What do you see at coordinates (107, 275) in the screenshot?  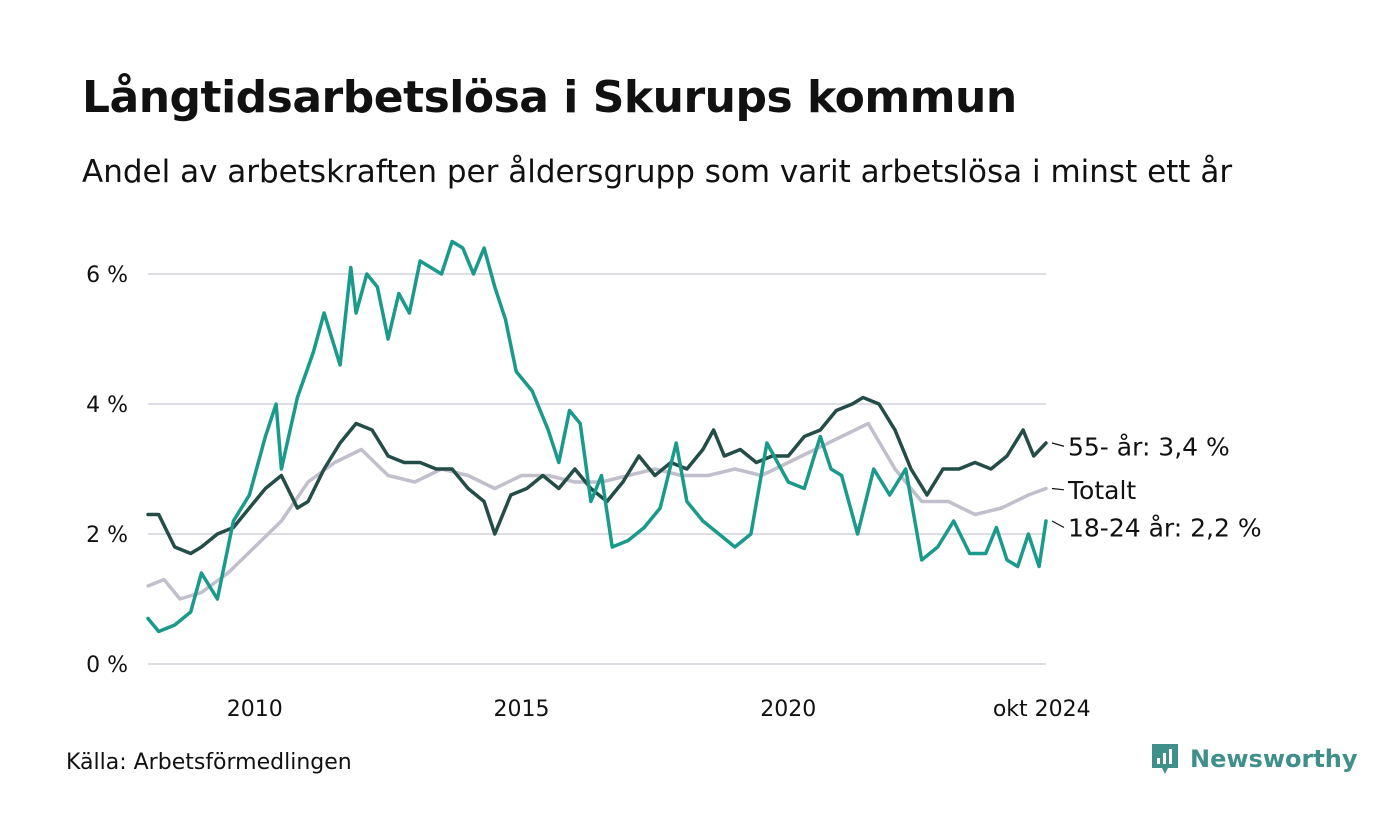 I see `y-tick-label: 6 %` at bounding box center [107, 275].